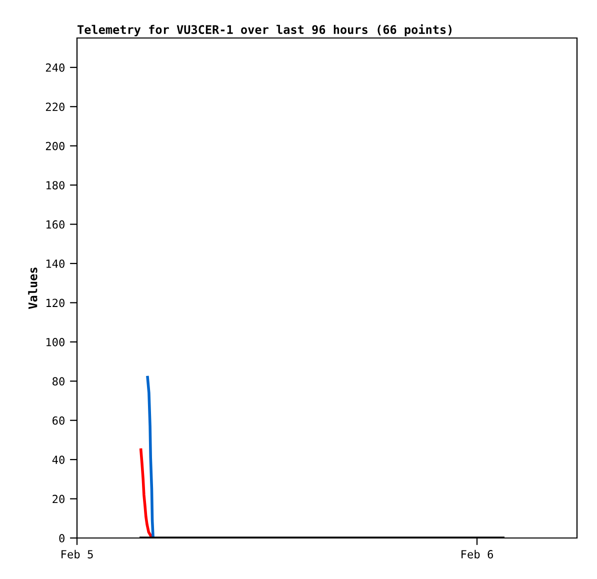 This screenshot has width=597, height=579. What do you see at coordinates (58, 420) in the screenshot?
I see `y-tick-label: 60` at bounding box center [58, 420].